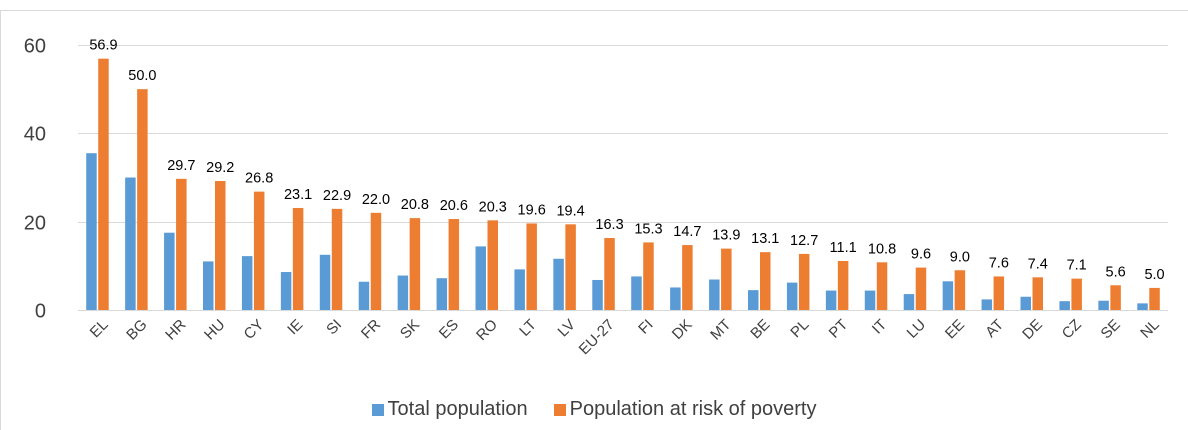 This screenshot has width=1188, height=430. Describe the element at coordinates (882, 249) in the screenshot. I see `data-label-IT: 10.8` at that location.